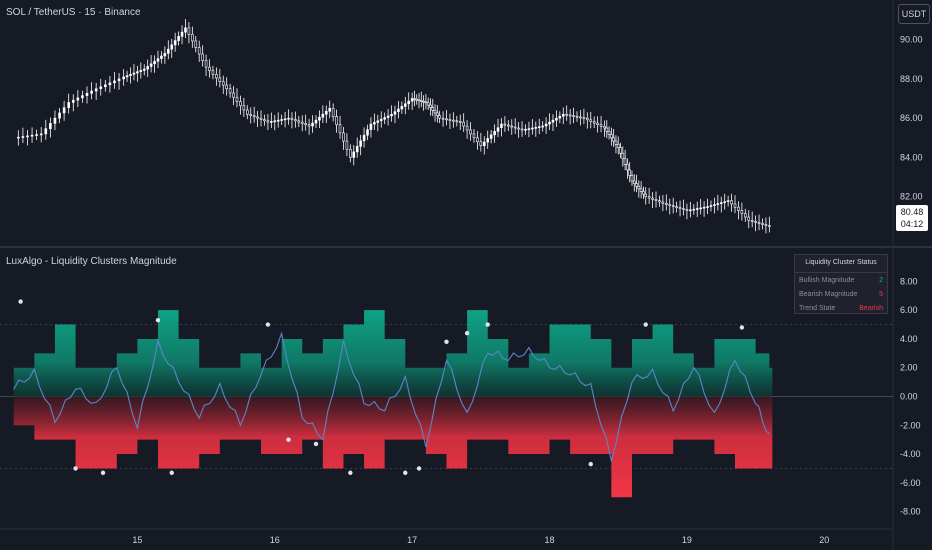 This screenshot has width=932, height=550. Describe the element at coordinates (911, 157) in the screenshot. I see `price-tick-label: 84.00` at that location.